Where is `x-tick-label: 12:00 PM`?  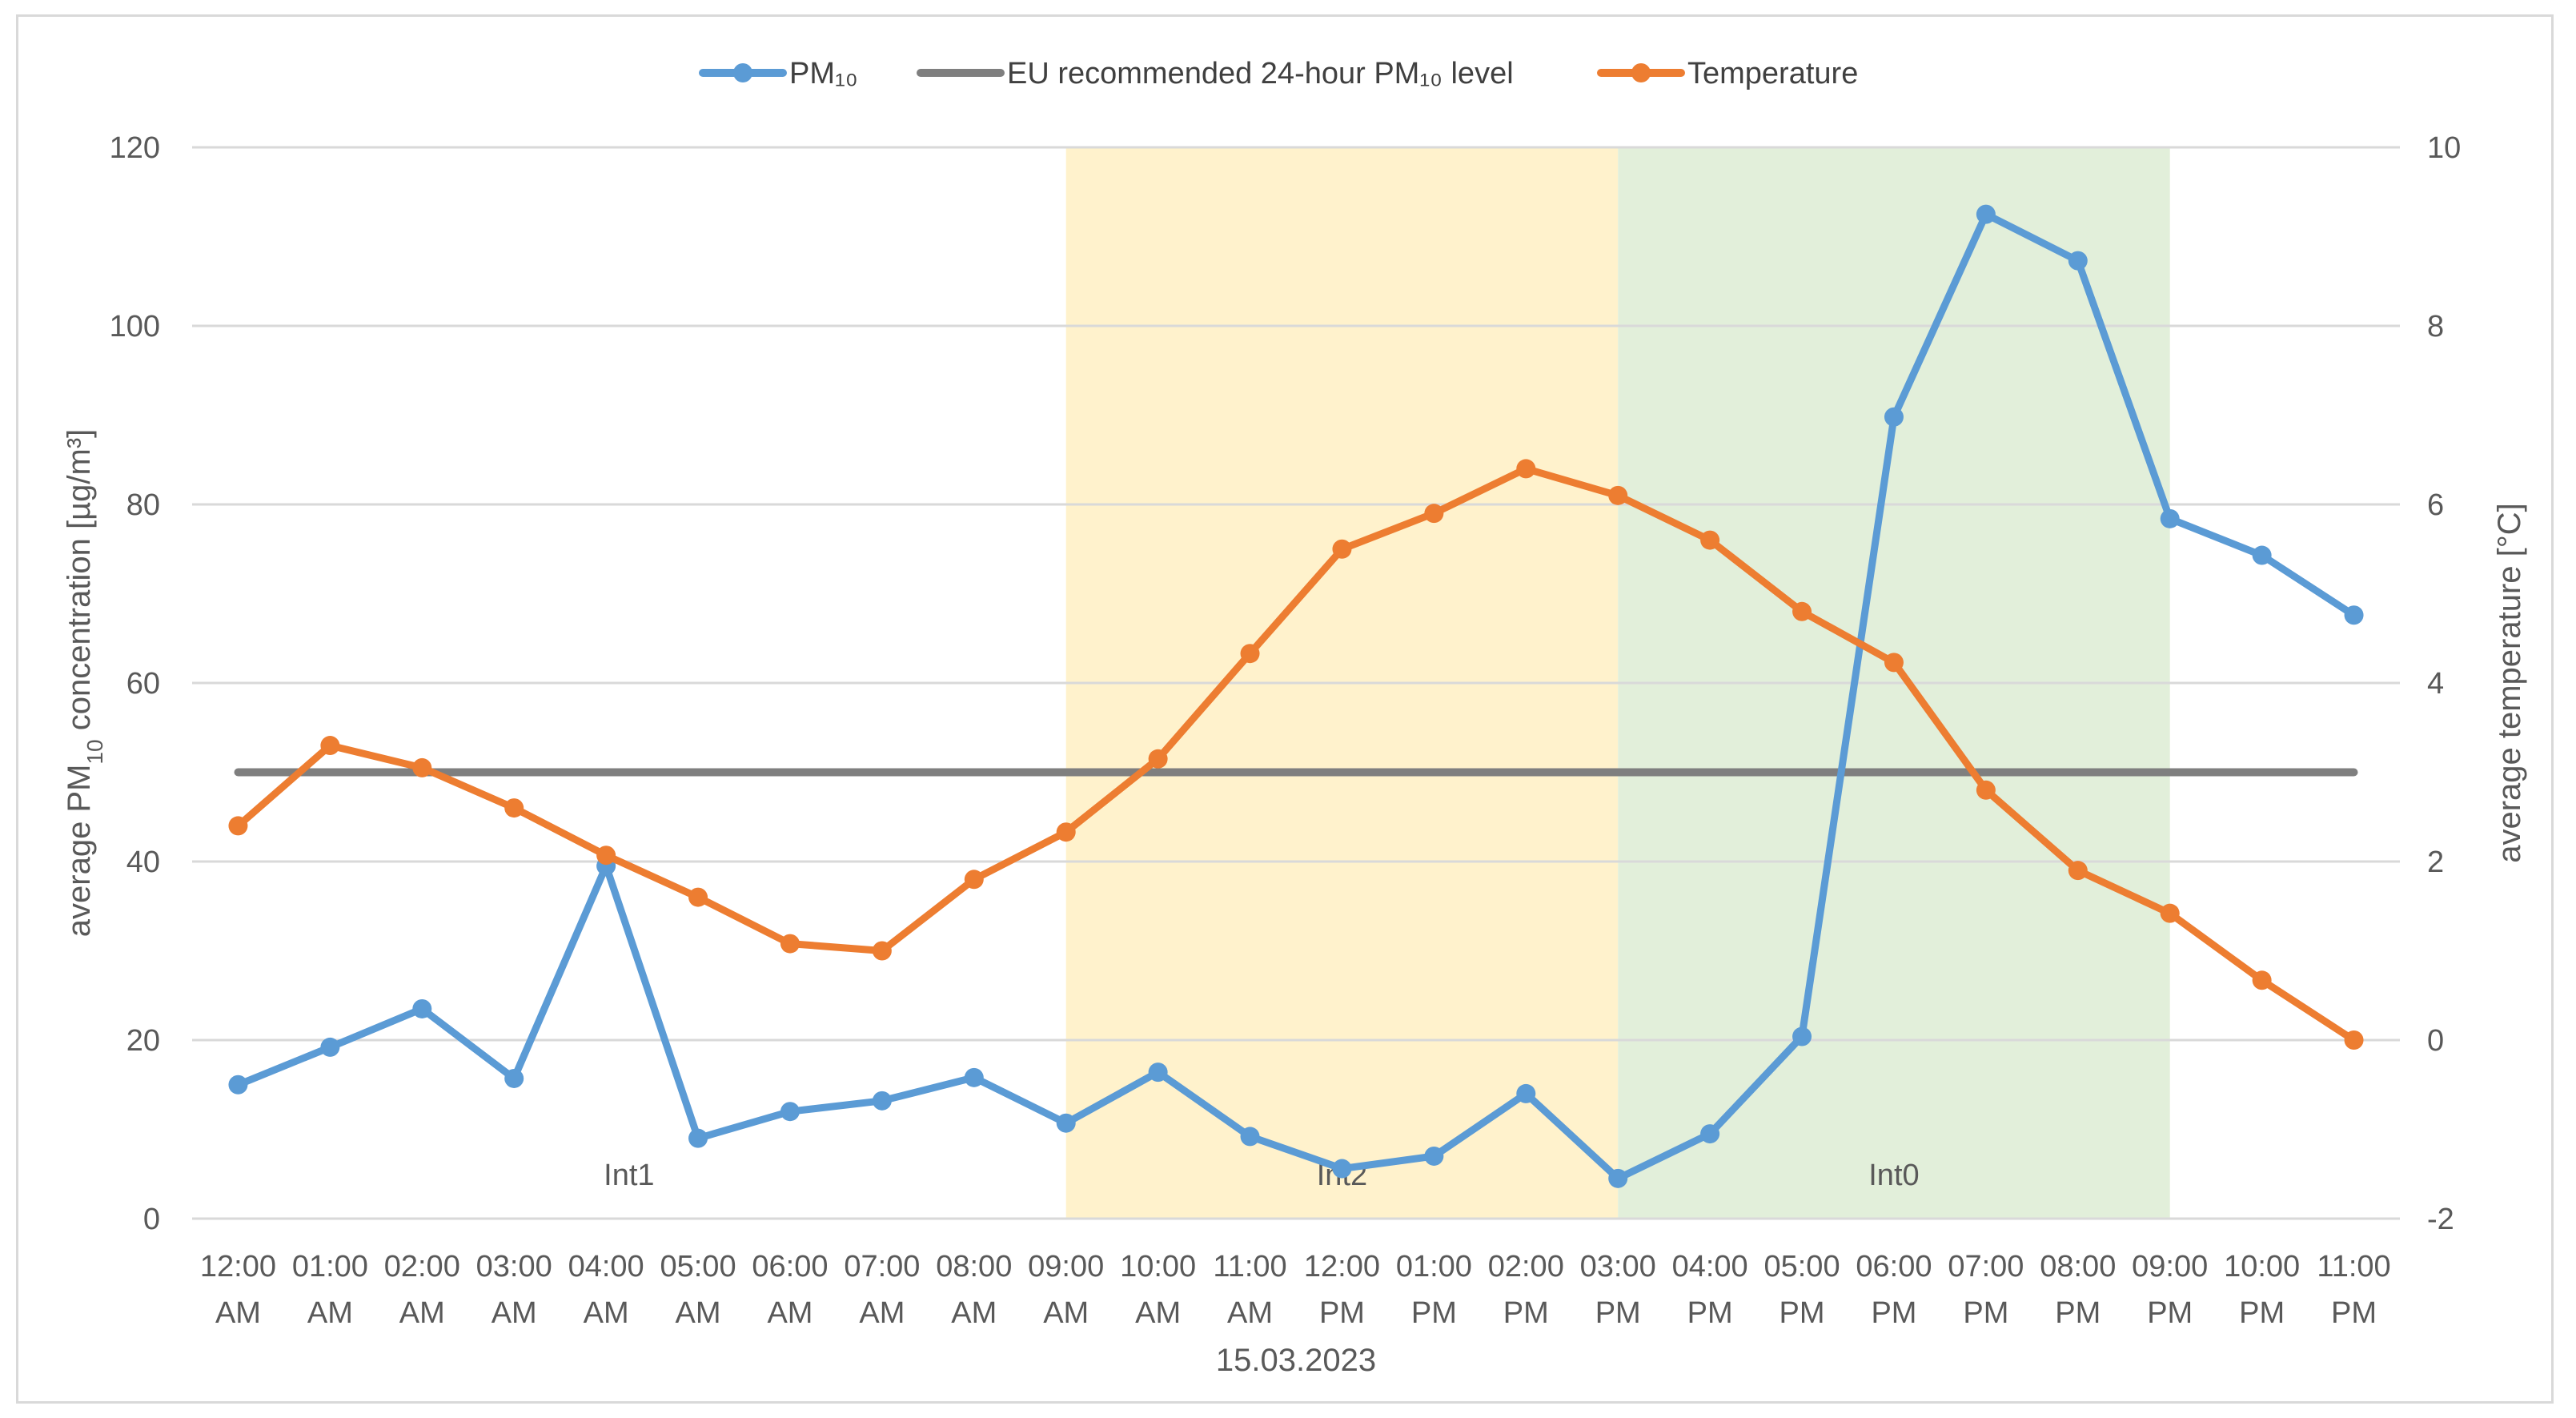
x-tick-label: 12:00 PM is located at coordinates (1342, 1290).